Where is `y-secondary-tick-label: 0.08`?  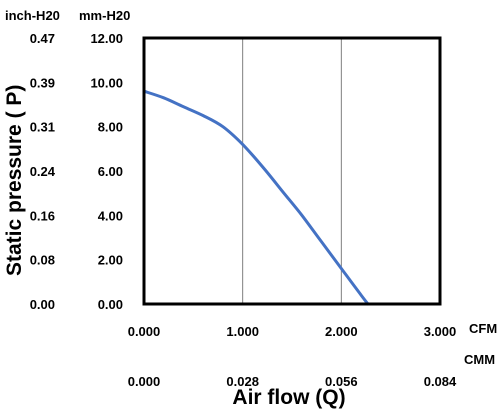 y-secondary-tick-label: 0.08 is located at coordinates (42, 260).